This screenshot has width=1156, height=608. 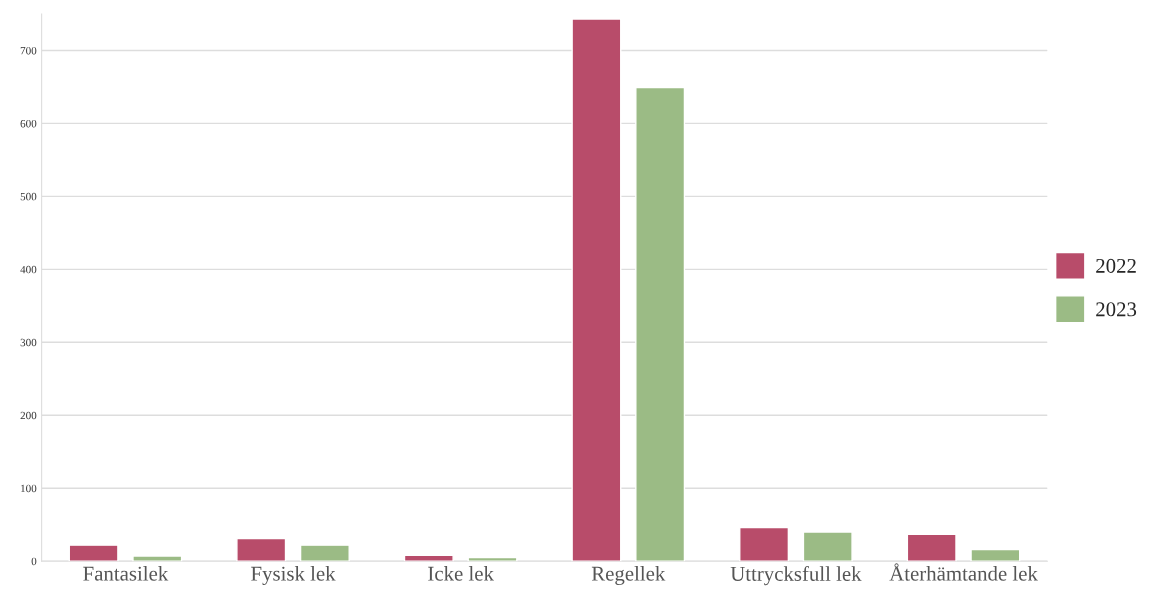 What do you see at coordinates (28, 123) in the screenshot?
I see `y-tick-label: 600` at bounding box center [28, 123].